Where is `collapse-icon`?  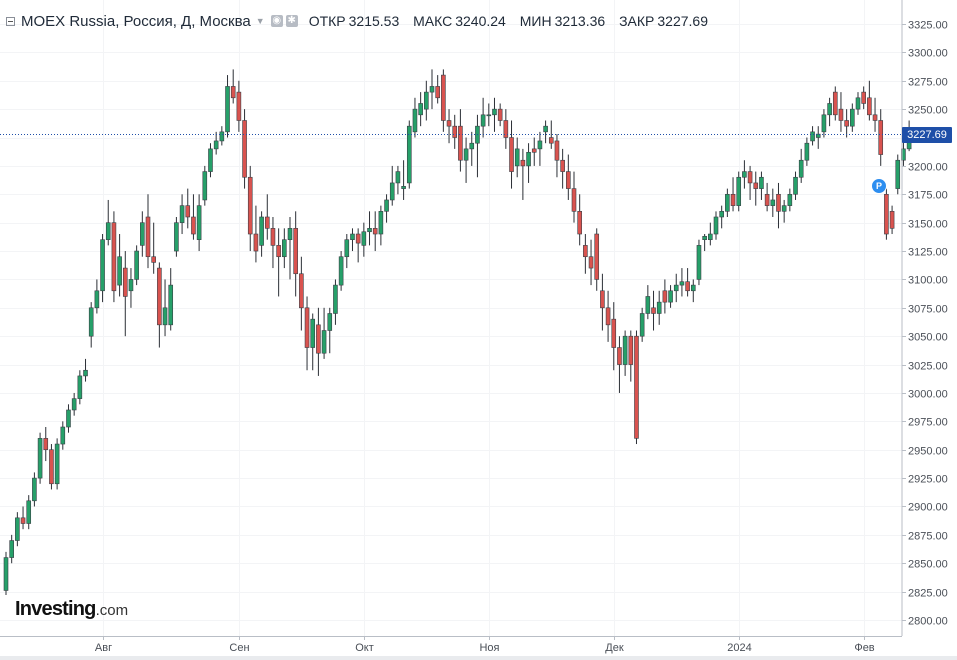 collapse-icon is located at coordinates (10, 21).